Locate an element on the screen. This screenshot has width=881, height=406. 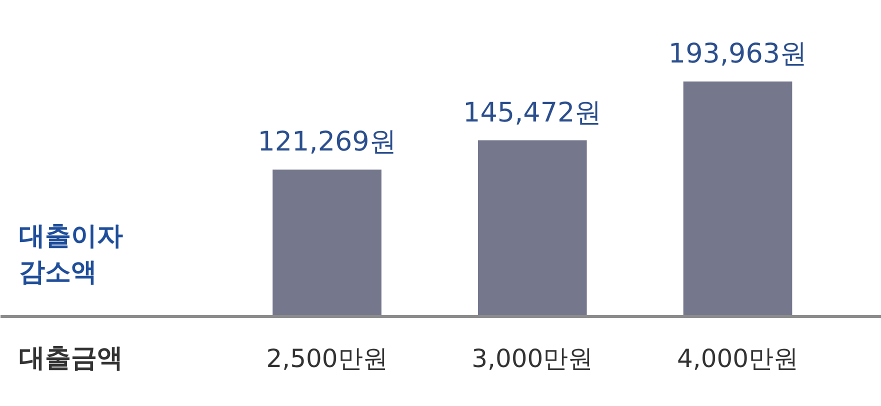
x-tick-label: 2,500만원 is located at coordinates (327, 358).